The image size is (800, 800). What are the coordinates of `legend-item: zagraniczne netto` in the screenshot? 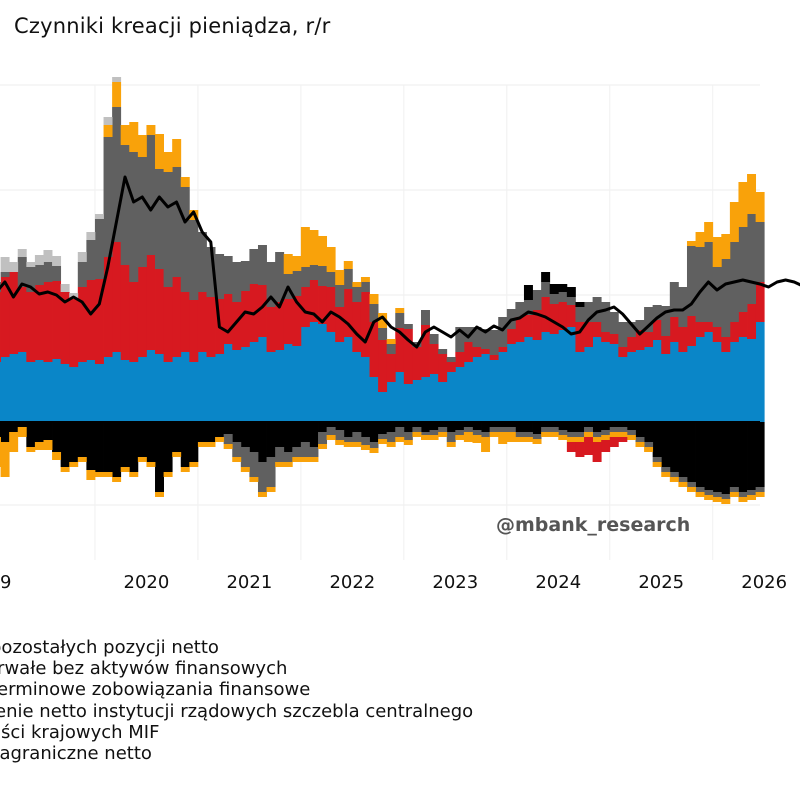 It's located at (76, 754).